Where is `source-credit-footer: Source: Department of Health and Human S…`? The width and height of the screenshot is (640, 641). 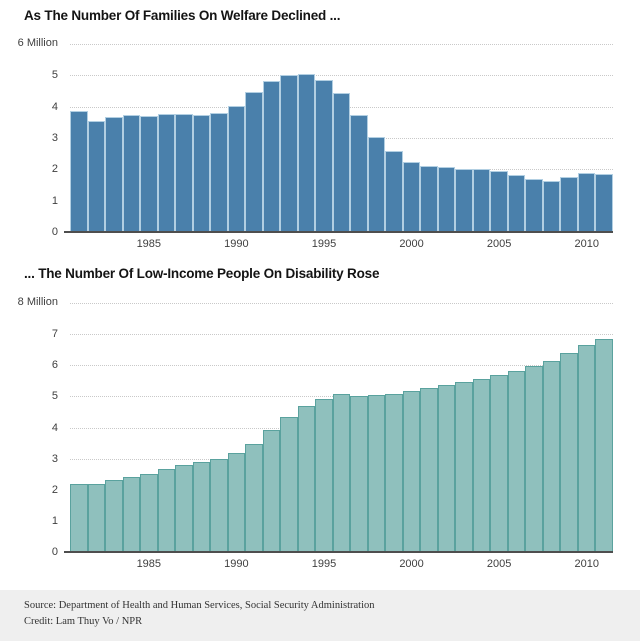
source-credit-footer: Source: Department of Health and Human S… is located at coordinates (320, 615).